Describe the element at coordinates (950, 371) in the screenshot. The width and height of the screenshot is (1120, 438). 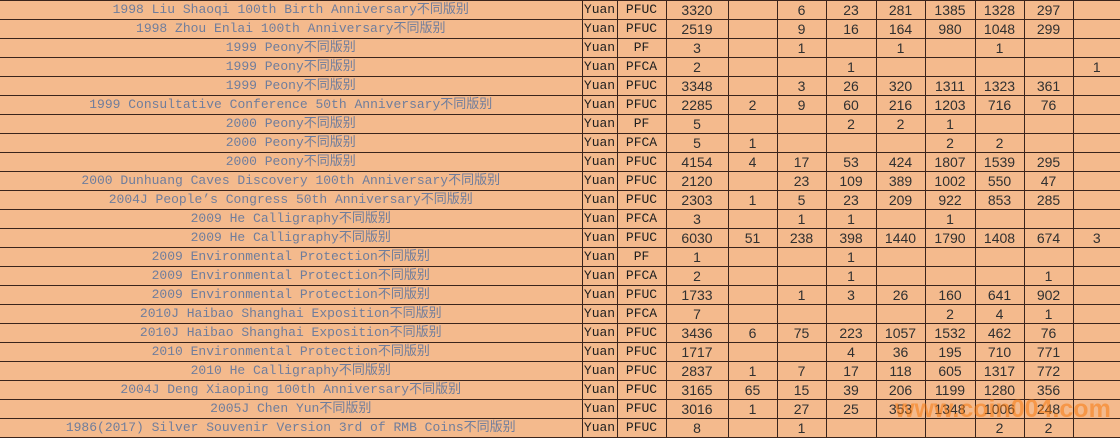
I see `row-value-cell: 605` at that location.